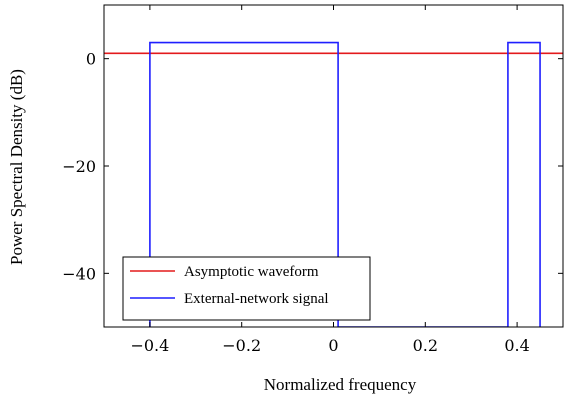 This screenshot has height=401, width=576. I want to click on legend-box, so click(246, 288).